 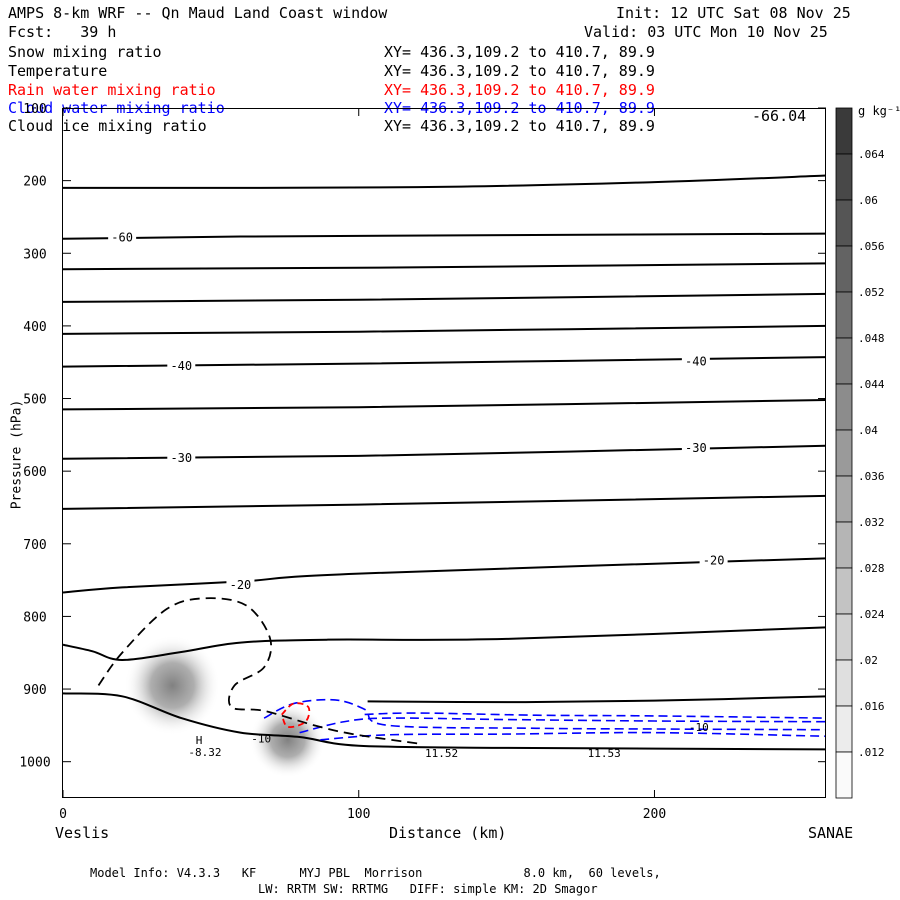 I want to click on y-tick-label: 200, so click(x=34, y=182).